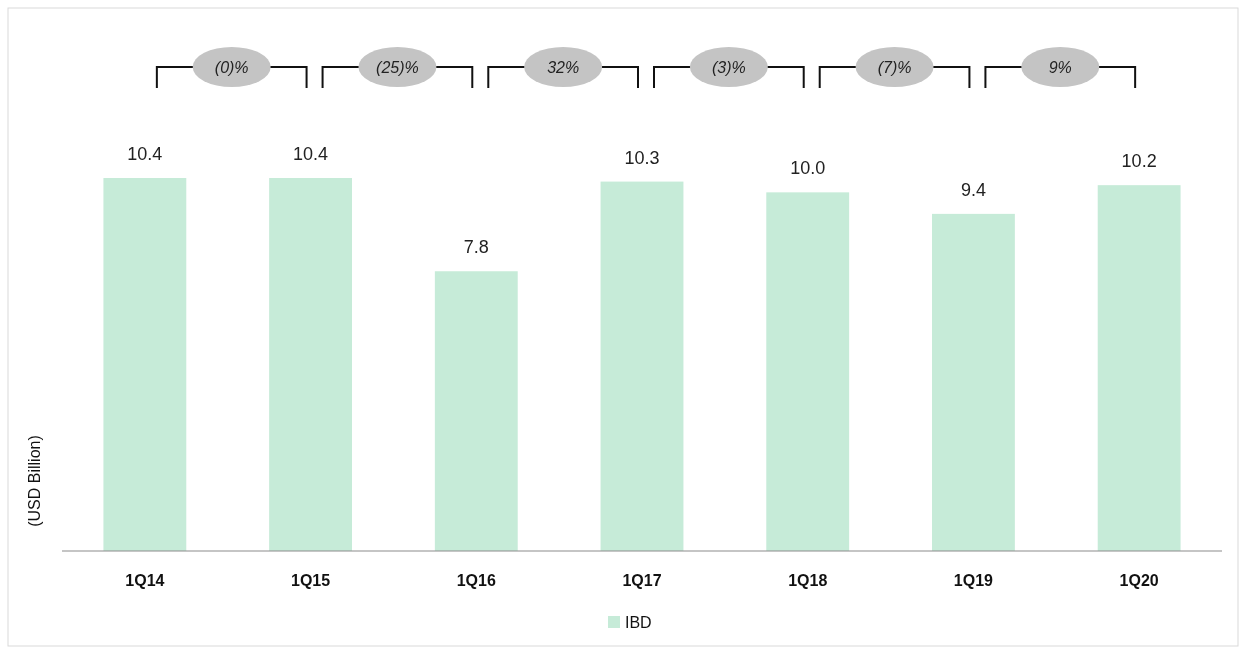 This screenshot has height=648, width=1246. I want to click on data-label: 10.2, so click(1139, 161).